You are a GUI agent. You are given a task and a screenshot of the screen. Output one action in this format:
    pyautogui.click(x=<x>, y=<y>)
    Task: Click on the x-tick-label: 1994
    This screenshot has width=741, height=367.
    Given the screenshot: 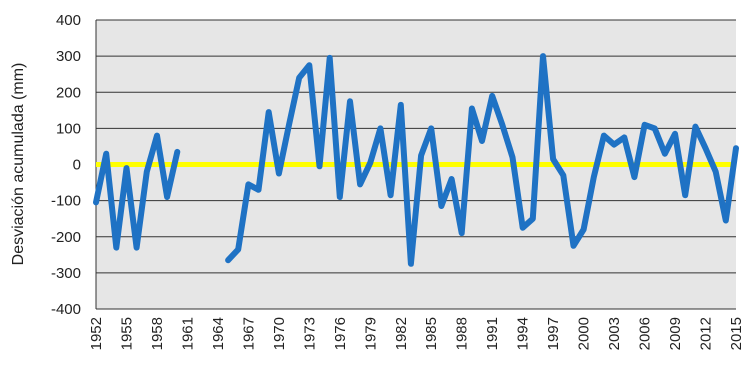 What is the action you would take?
    pyautogui.click(x=523, y=333)
    